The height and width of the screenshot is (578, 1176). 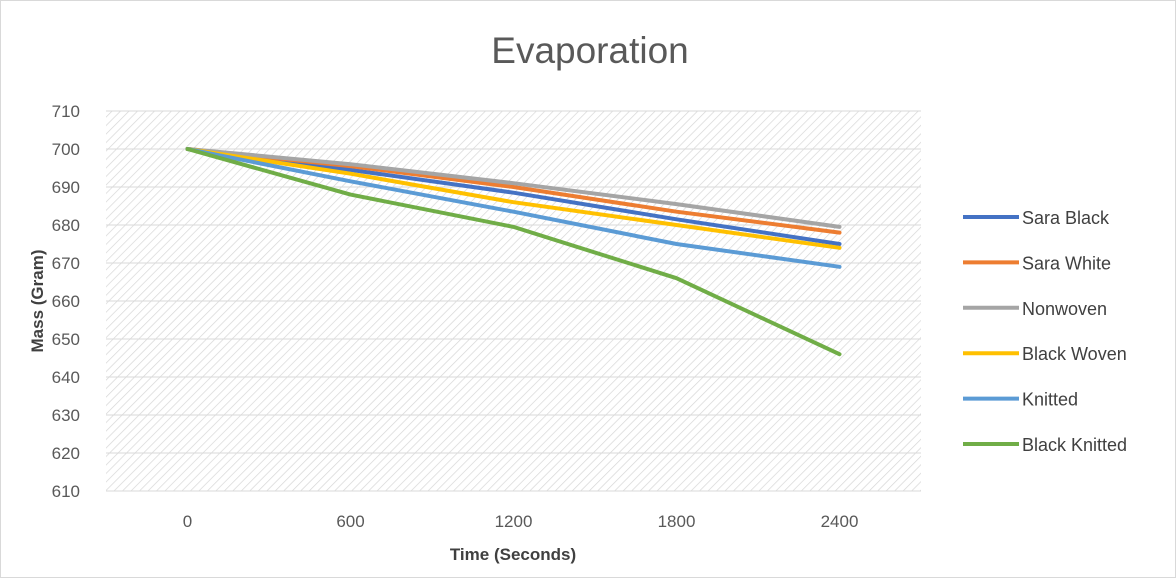 What do you see at coordinates (66, 453) in the screenshot?
I see `y-tick-label: 620` at bounding box center [66, 453].